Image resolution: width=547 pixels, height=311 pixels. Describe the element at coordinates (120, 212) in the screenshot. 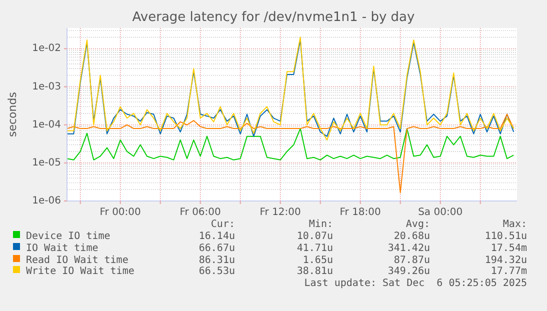

I see `x-tick-label: Fr 00:00` at that location.